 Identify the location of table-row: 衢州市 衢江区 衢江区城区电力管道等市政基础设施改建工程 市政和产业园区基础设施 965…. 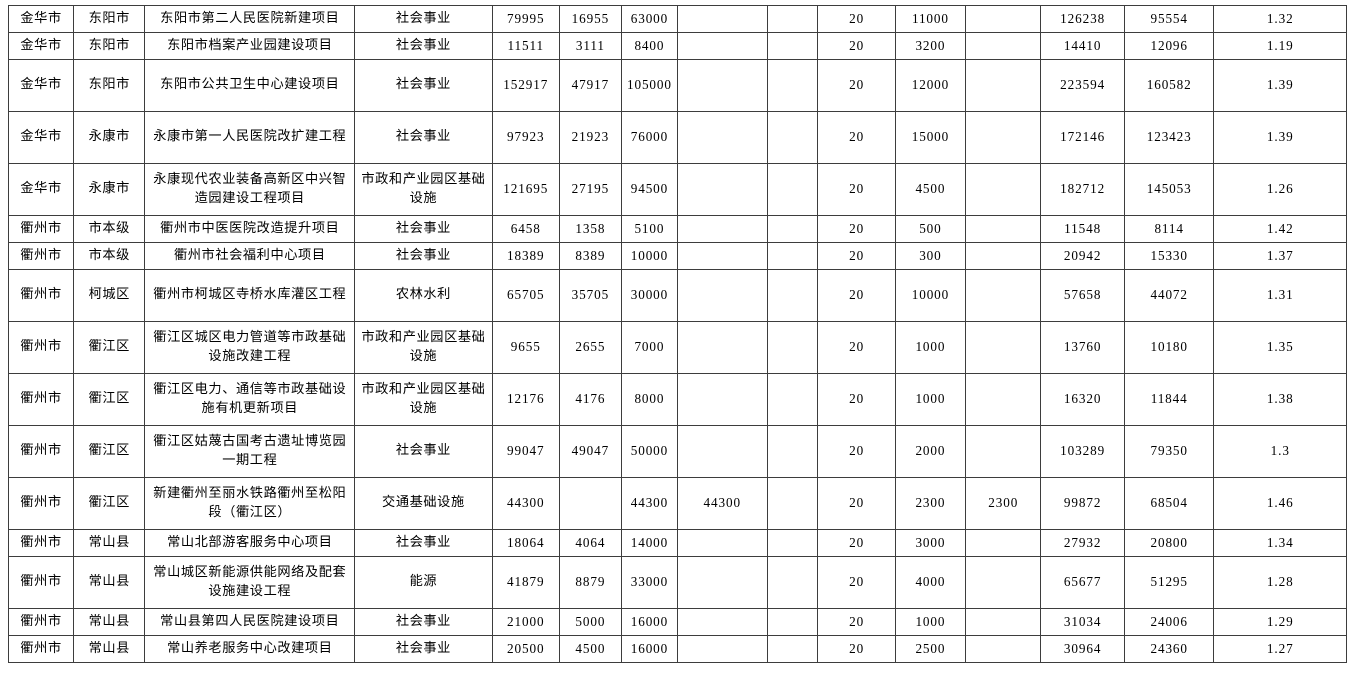
(677, 347).